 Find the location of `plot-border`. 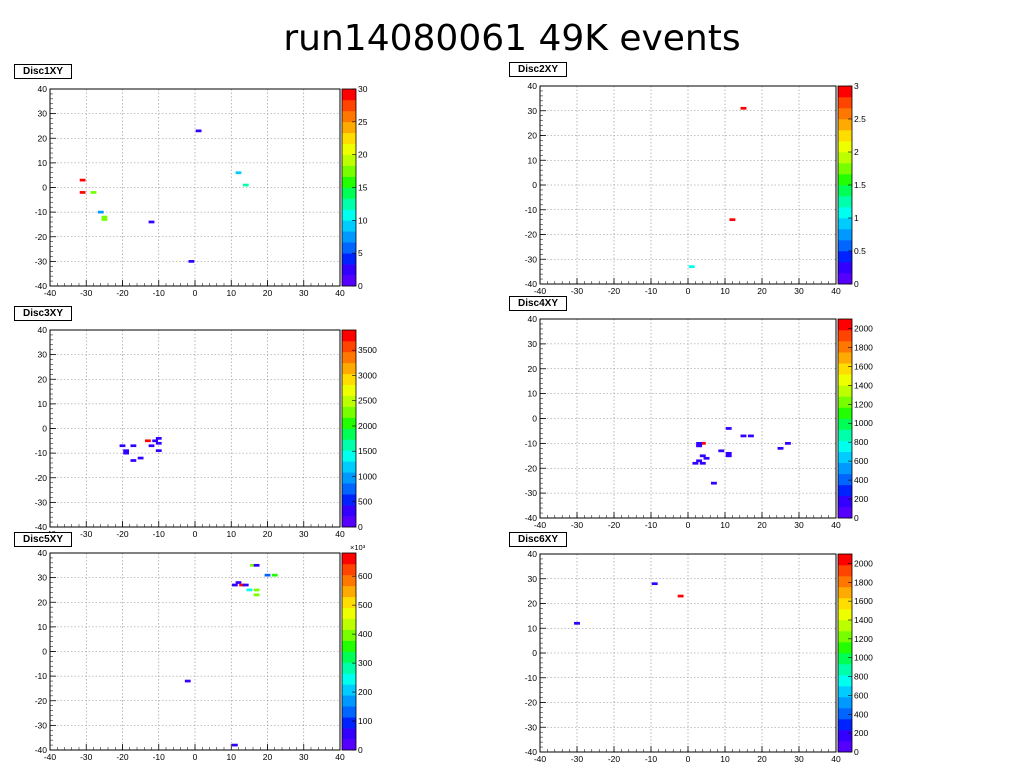

plot-border is located at coordinates (688, 418).